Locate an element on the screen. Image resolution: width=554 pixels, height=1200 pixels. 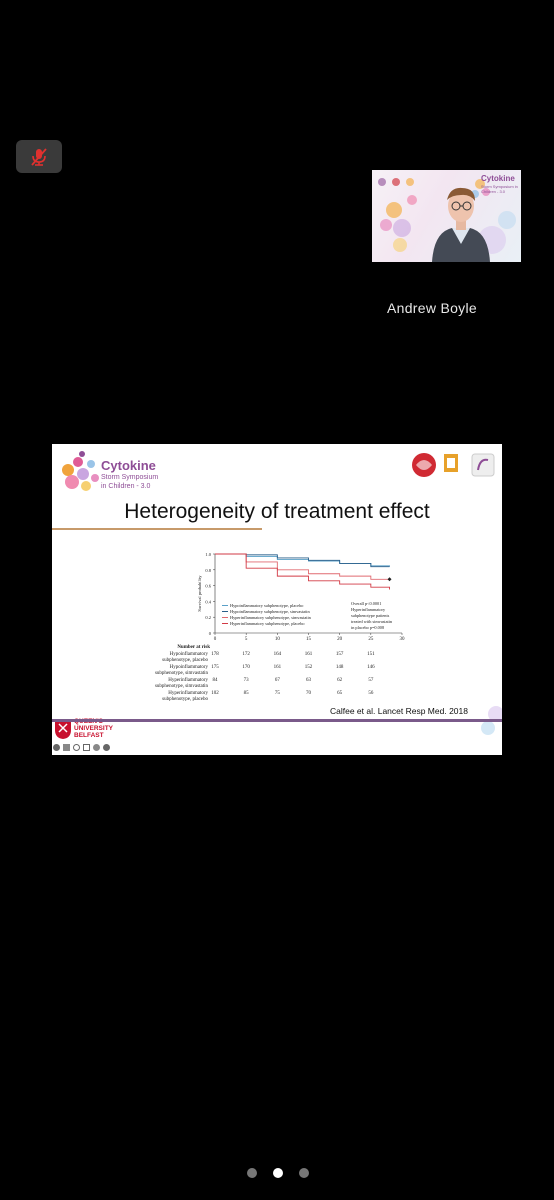
risk-cell: 102 is located at coordinates (215, 693).